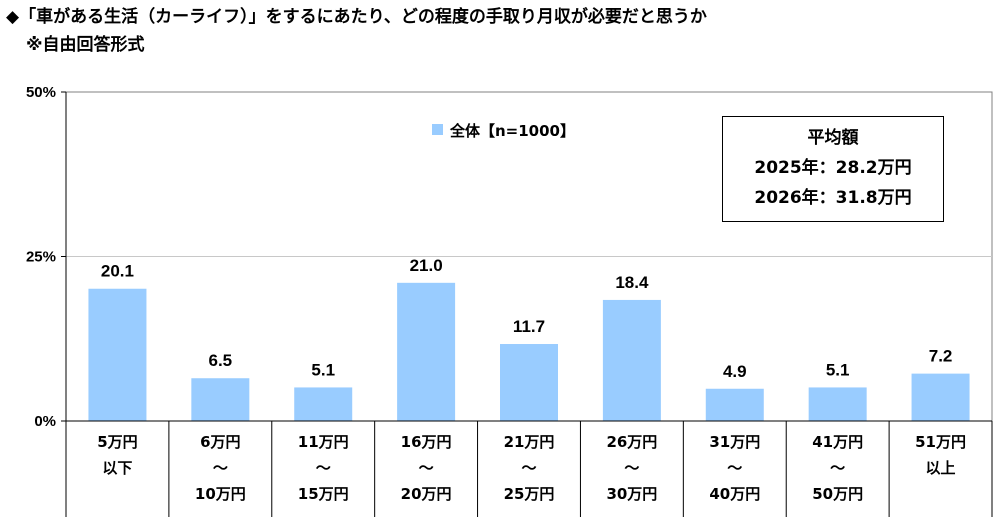  Describe the element at coordinates (221, 360) in the screenshot. I see `data-label: 6.5` at that location.